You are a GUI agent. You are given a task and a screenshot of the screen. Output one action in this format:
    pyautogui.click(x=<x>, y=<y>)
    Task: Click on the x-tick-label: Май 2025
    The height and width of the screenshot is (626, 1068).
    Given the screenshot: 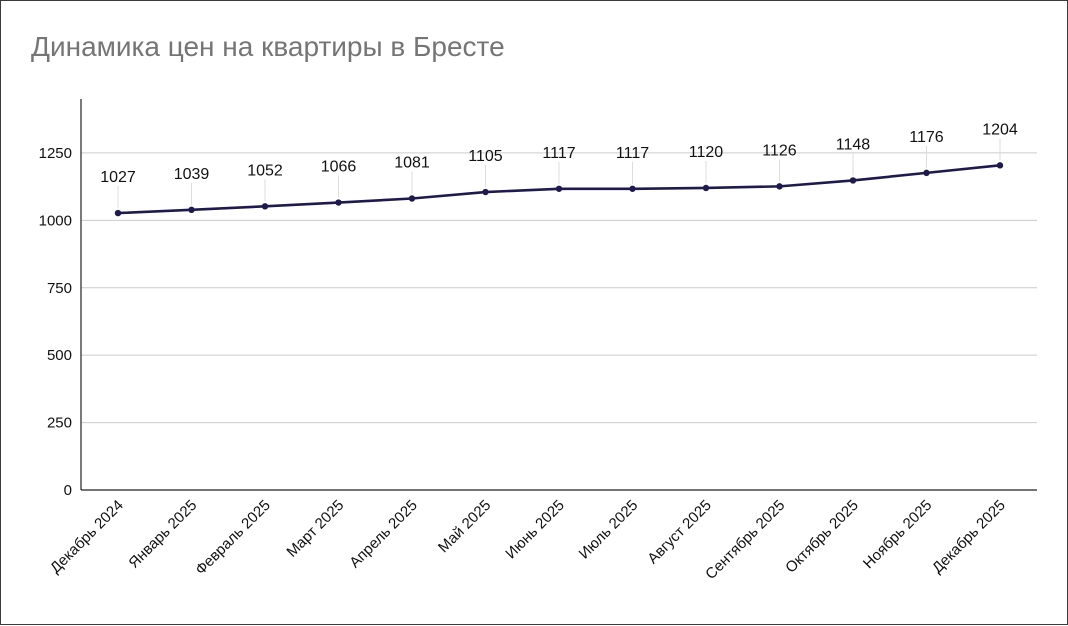 What is the action you would take?
    pyautogui.click(x=464, y=526)
    